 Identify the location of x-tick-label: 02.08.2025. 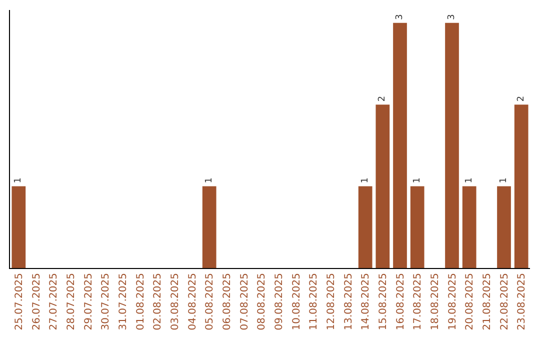
(158, 301).